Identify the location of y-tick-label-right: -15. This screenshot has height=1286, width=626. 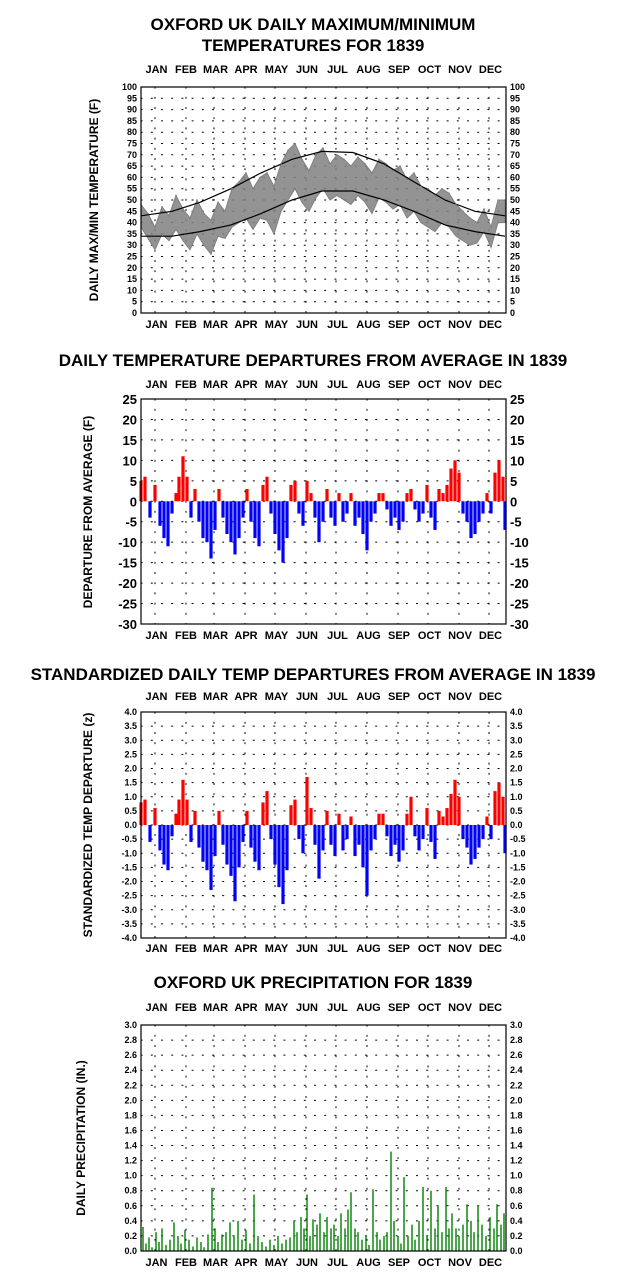
(519, 563).